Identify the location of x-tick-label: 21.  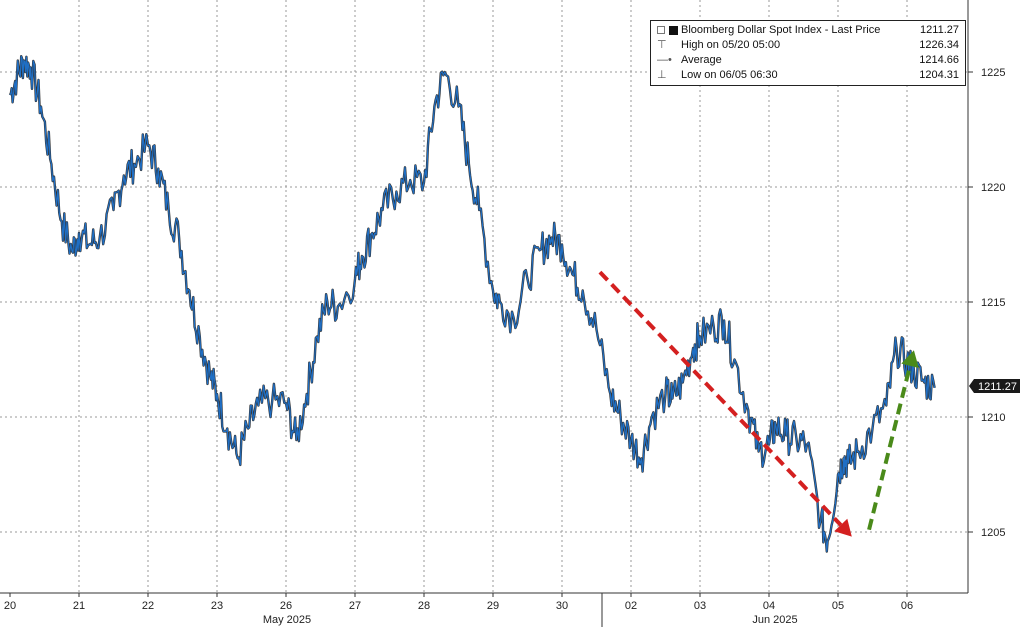
(79, 606).